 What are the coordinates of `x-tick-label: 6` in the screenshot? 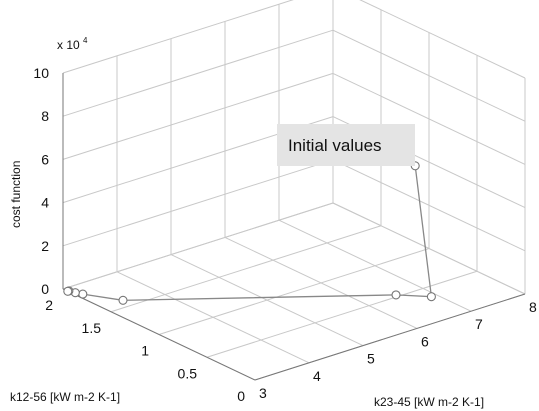 It's located at (425, 341).